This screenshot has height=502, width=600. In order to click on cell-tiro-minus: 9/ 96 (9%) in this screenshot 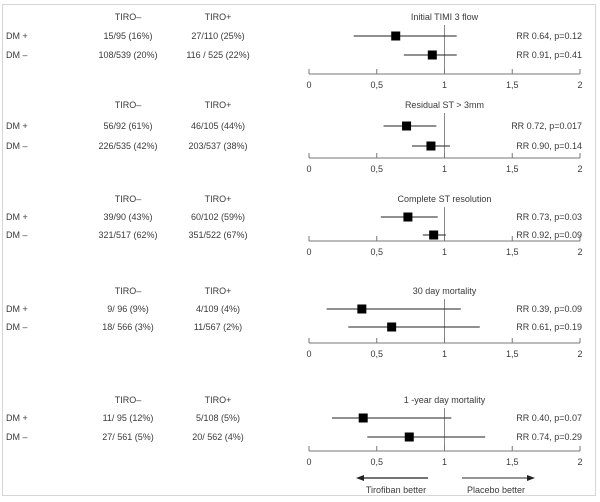, I will do `click(128, 309)`.